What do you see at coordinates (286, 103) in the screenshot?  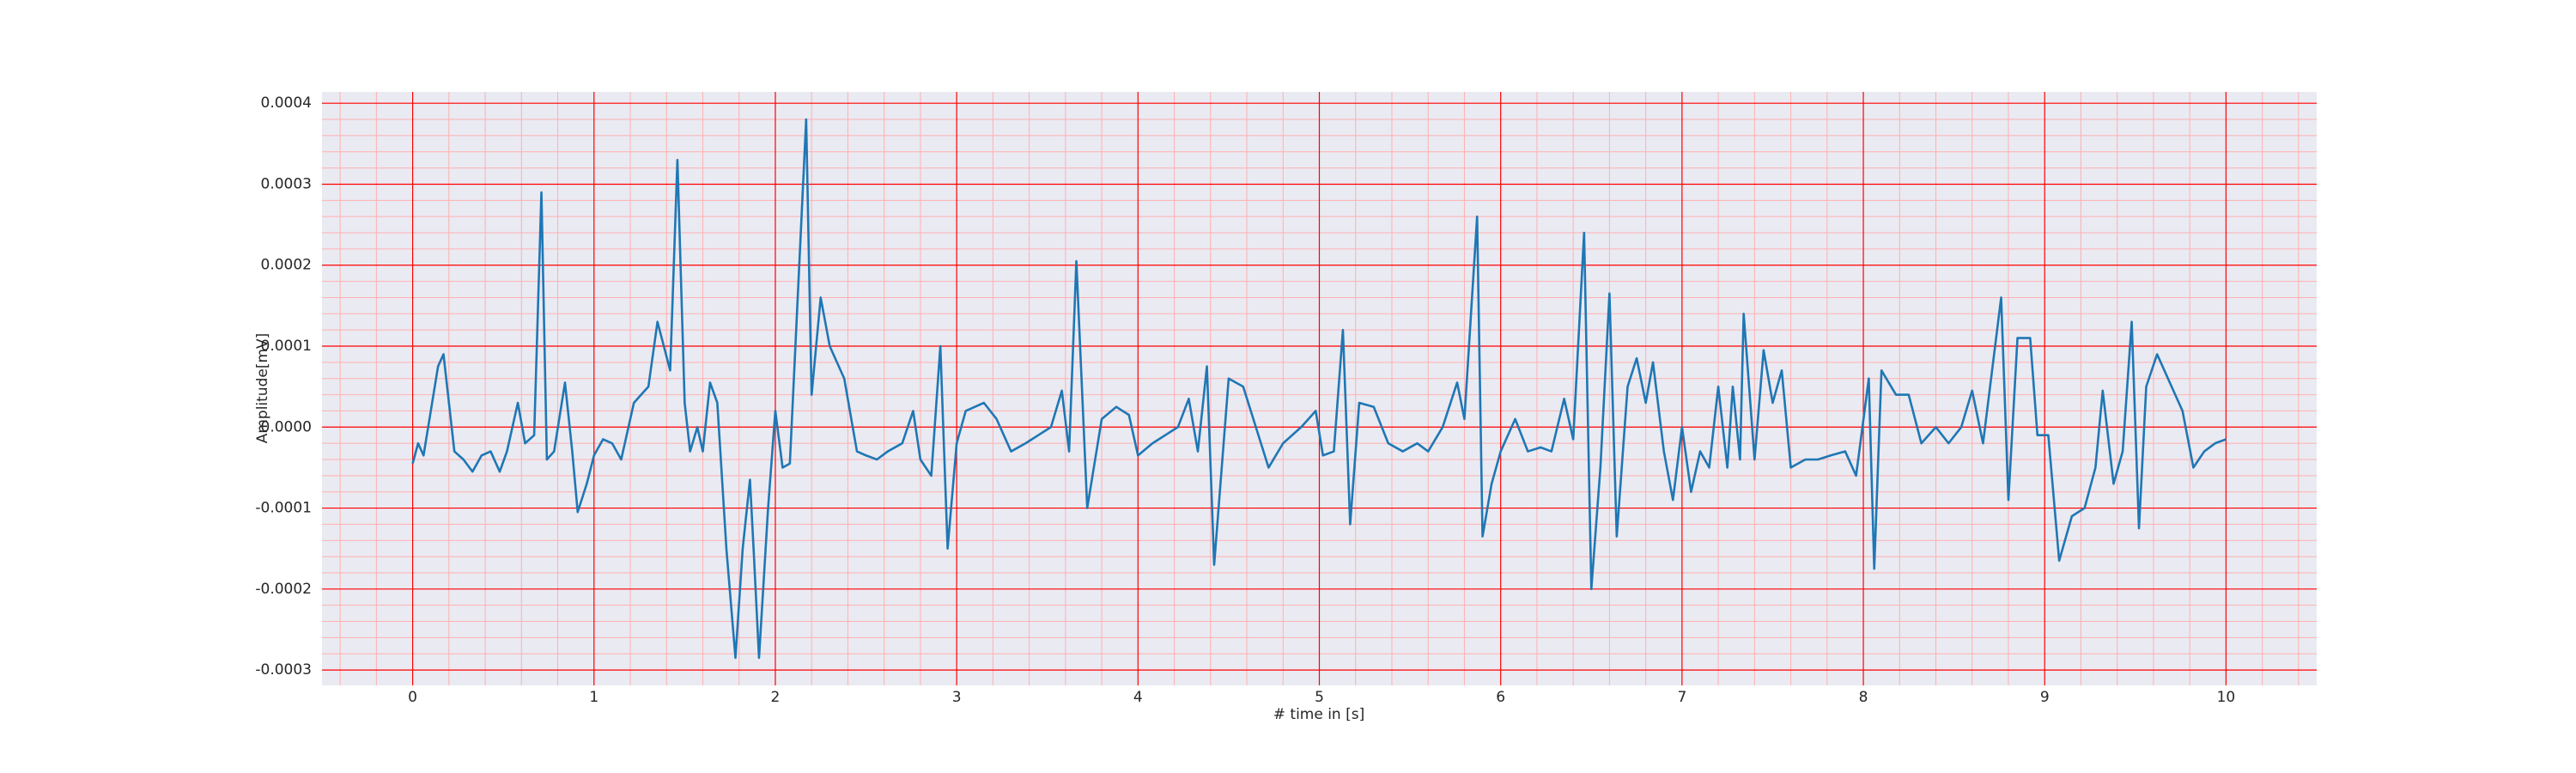 I see `y-tick-label: 0.0004` at bounding box center [286, 103].